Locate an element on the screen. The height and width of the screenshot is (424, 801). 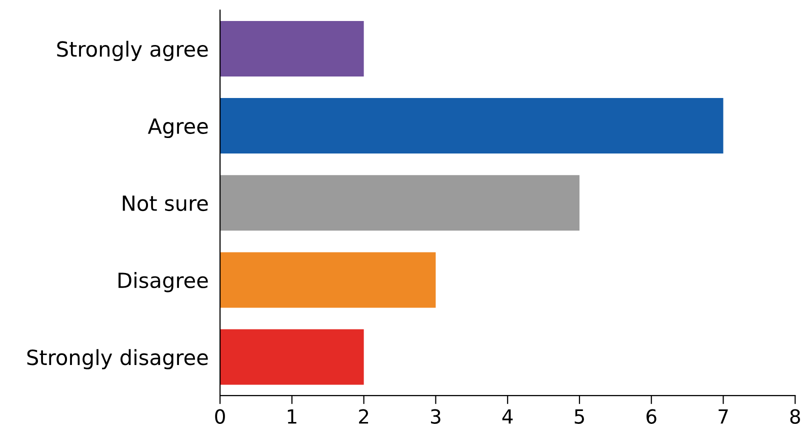
y-tick-label: Agree is located at coordinates (178, 128).